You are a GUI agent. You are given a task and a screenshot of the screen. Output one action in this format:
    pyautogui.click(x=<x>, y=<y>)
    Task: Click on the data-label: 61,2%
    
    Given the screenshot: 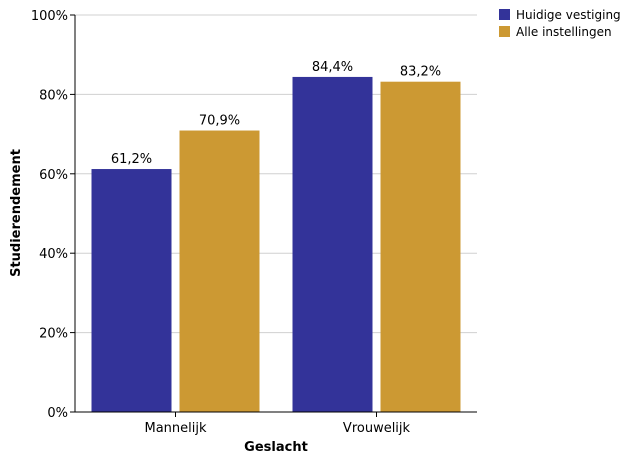 What is the action you would take?
    pyautogui.click(x=131, y=159)
    